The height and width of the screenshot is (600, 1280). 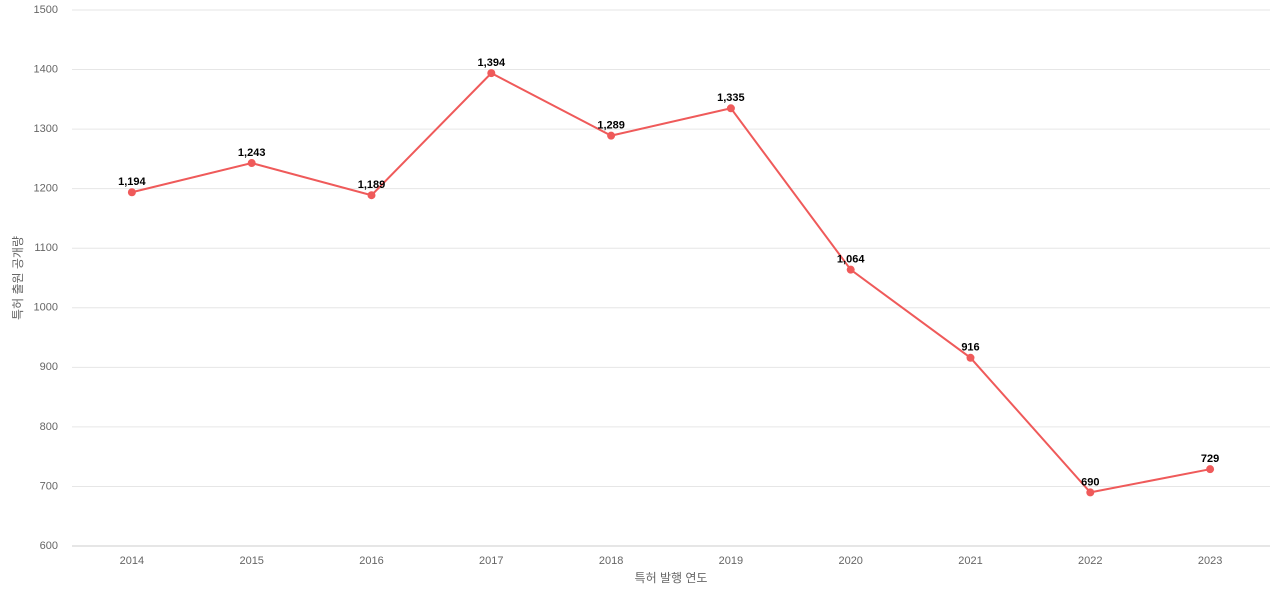 I want to click on value-label: 1,194, so click(x=132, y=182).